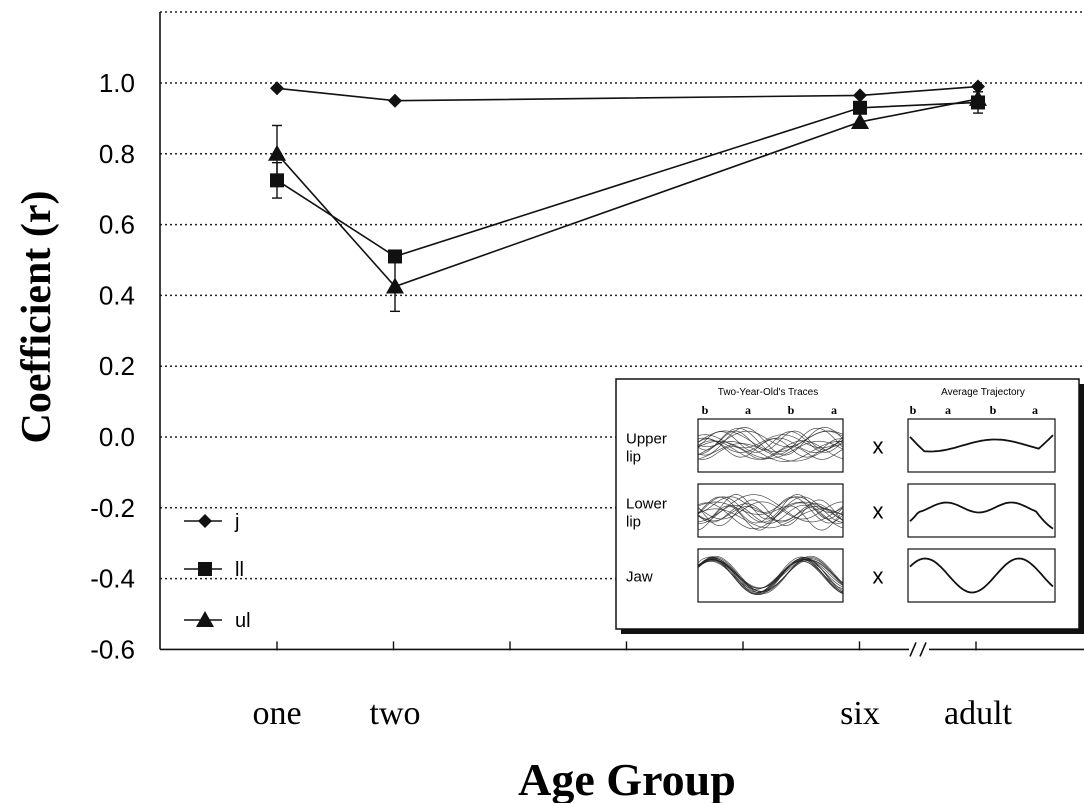 The width and height of the screenshot is (1084, 803). I want to click on x-axis-label: Age Group, so click(627, 778).